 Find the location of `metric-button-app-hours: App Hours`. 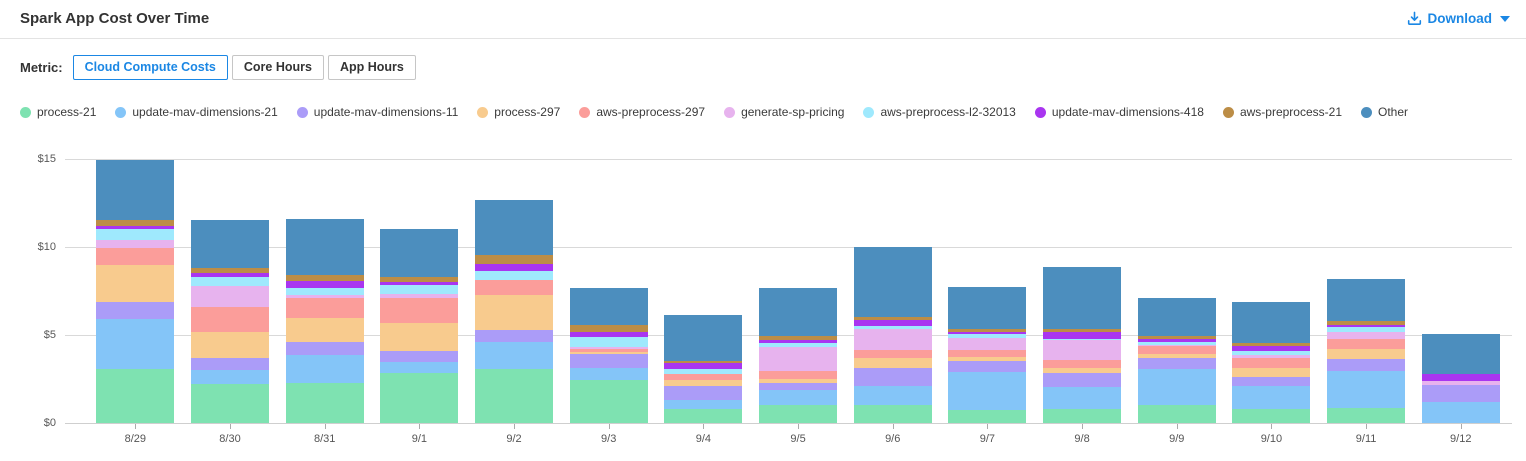

metric-button-app-hours: App Hours is located at coordinates (371, 67).